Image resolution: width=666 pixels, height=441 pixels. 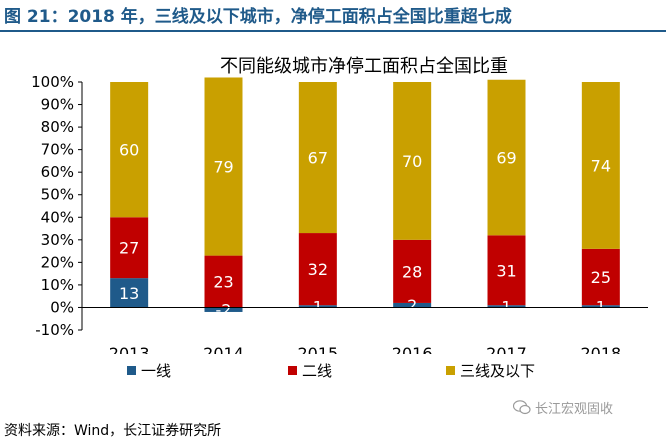 I want to click on y-tick-label: 60%, so click(x=57, y=172).